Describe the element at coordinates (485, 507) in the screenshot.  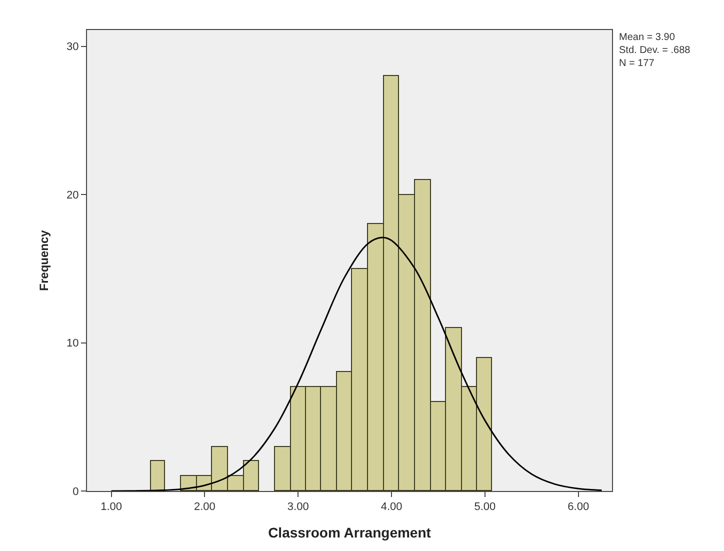
I see `x-tick-label: 5.00` at that location.